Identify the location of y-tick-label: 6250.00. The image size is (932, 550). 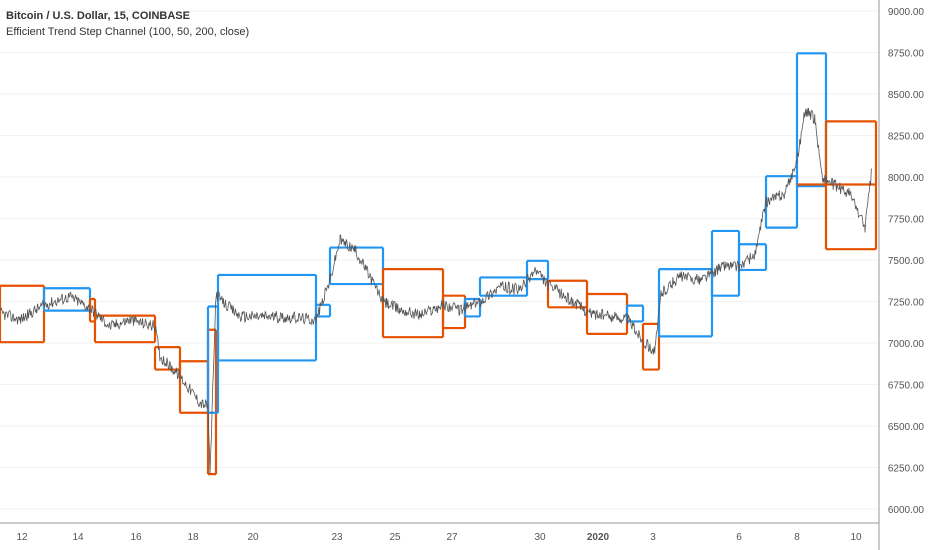
(906, 469).